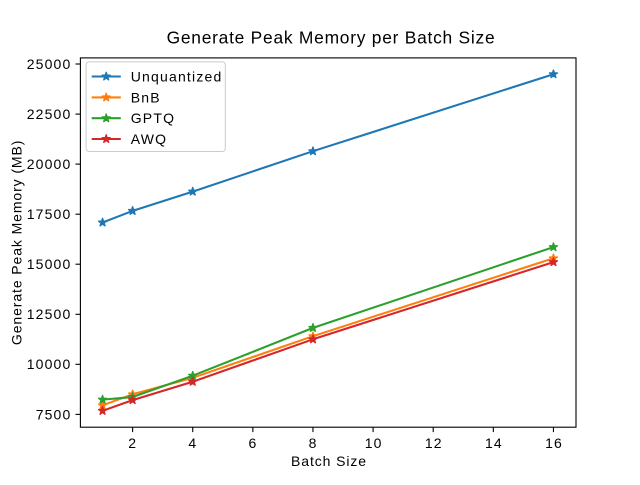 This screenshot has width=640, height=485. Describe the element at coordinates (49, 264) in the screenshot. I see `svg-text: 15000` at that location.